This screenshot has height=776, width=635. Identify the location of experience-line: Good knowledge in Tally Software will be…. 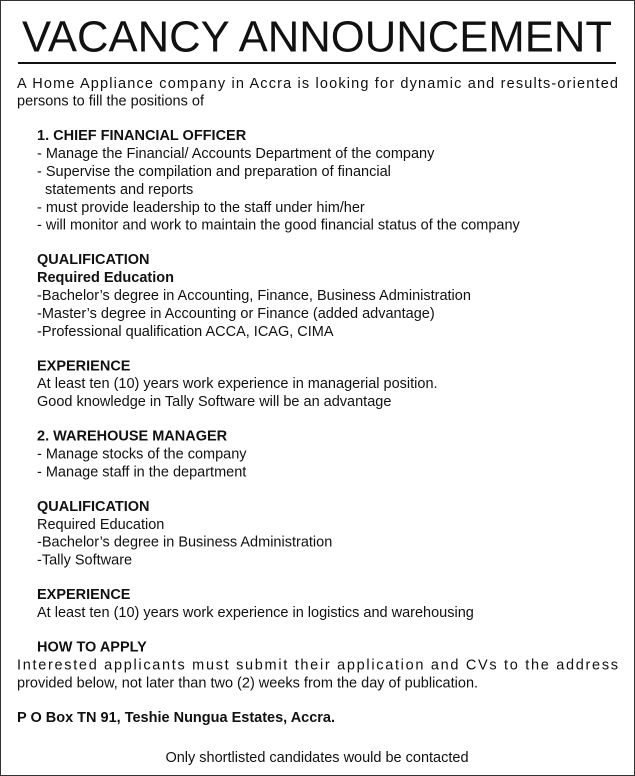
(214, 402).